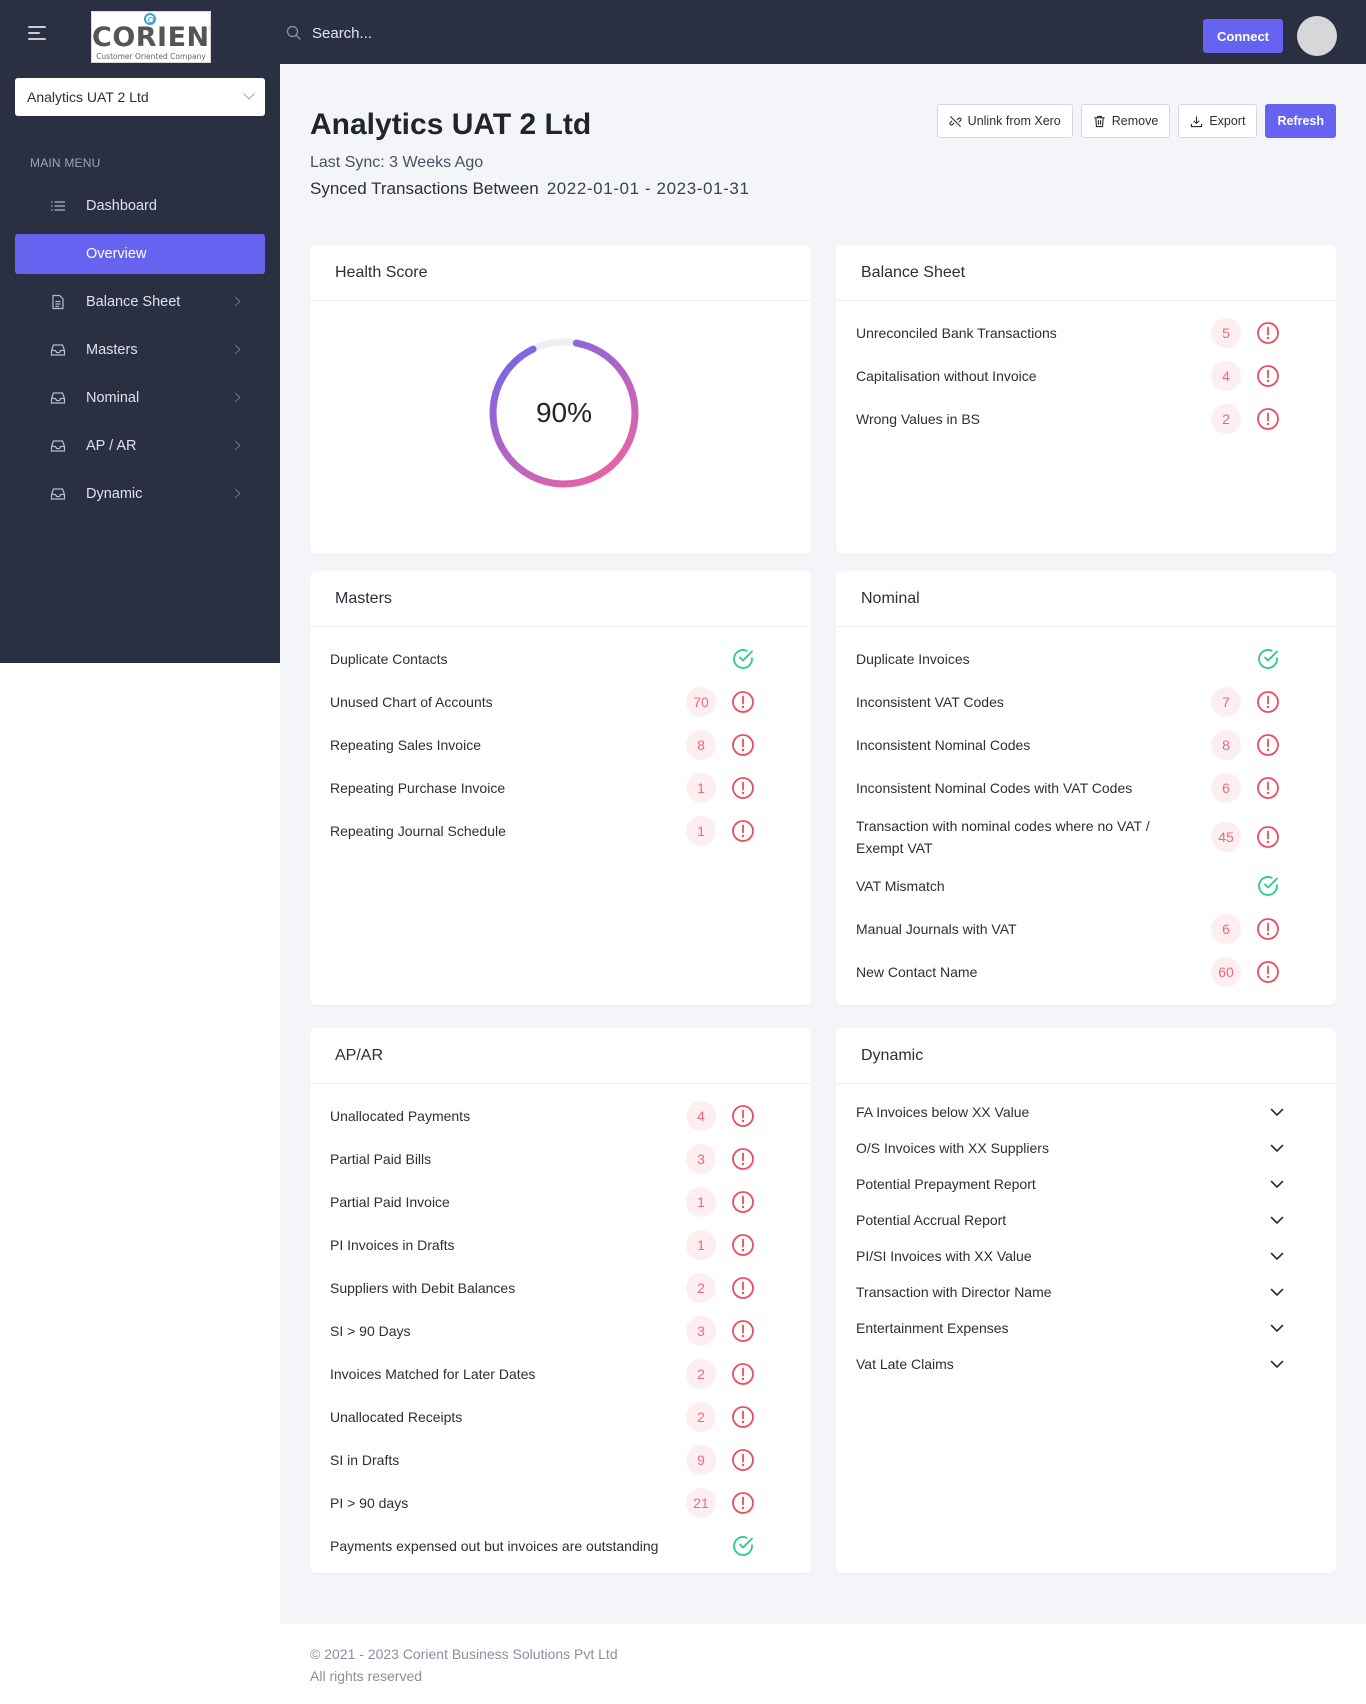 This screenshot has height=1704, width=1366. What do you see at coordinates (1086, 375) in the screenshot?
I see `list-item: Capitalisation without Invoice 4` at bounding box center [1086, 375].